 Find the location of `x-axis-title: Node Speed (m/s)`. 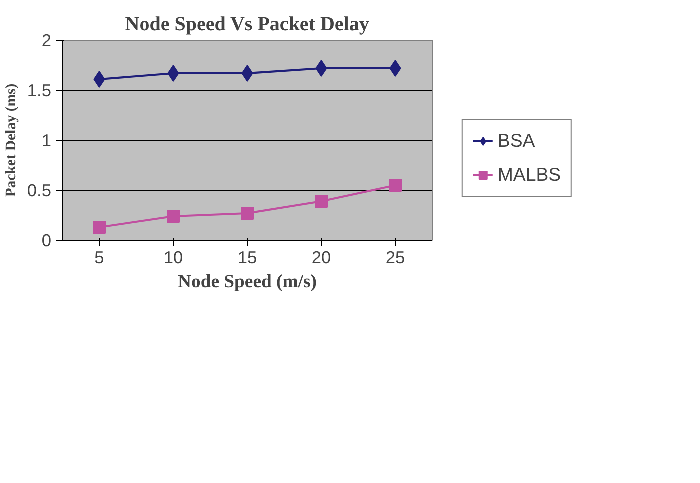

x-axis-title: Node Speed (m/s) is located at coordinates (247, 282).